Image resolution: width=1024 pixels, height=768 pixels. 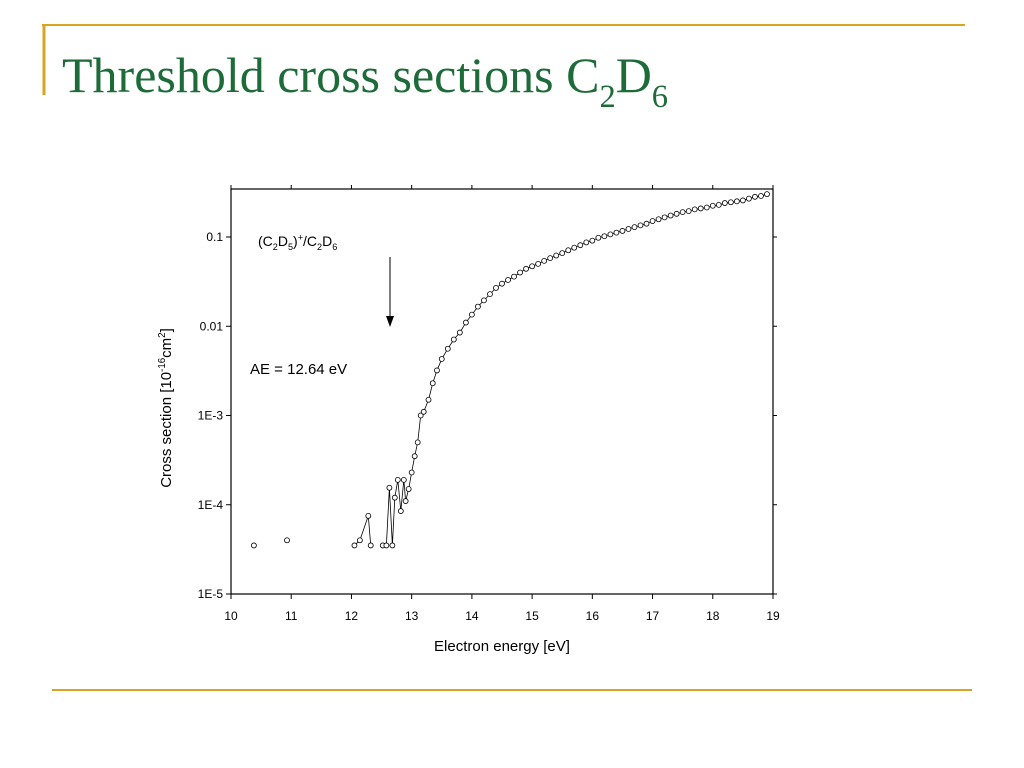 I want to click on text-part: Threshold cross sections C, so click(x=330, y=75).